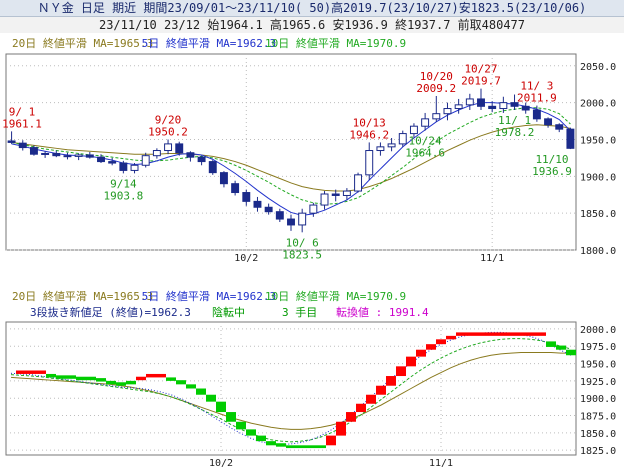 The height and width of the screenshot is (475, 624). Describe the element at coordinates (598, 330) in the screenshot. I see `y-tick-label: 2000.0` at that location.